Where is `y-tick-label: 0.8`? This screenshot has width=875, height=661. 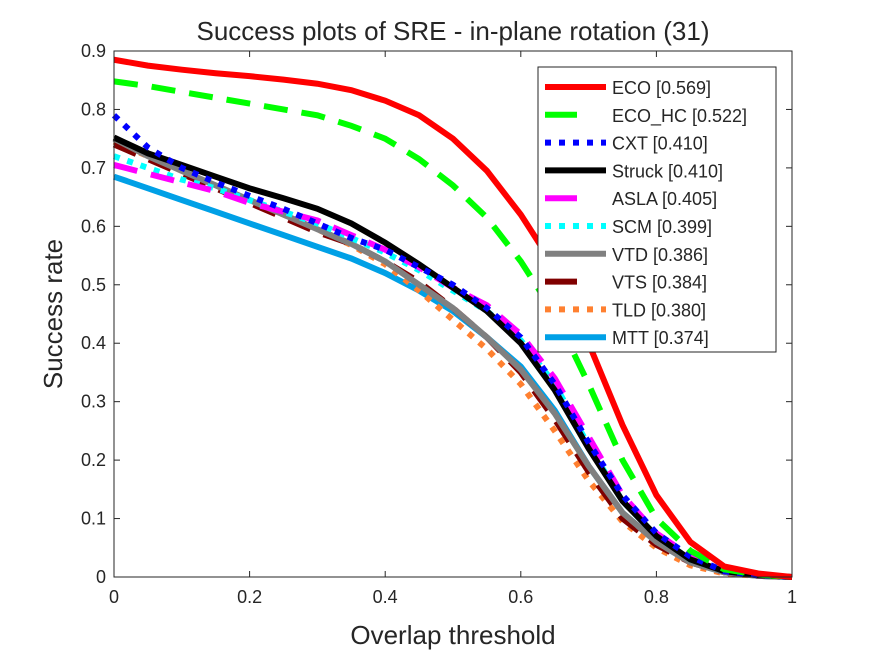
y-tick-label: 0.8 is located at coordinates (93, 109).